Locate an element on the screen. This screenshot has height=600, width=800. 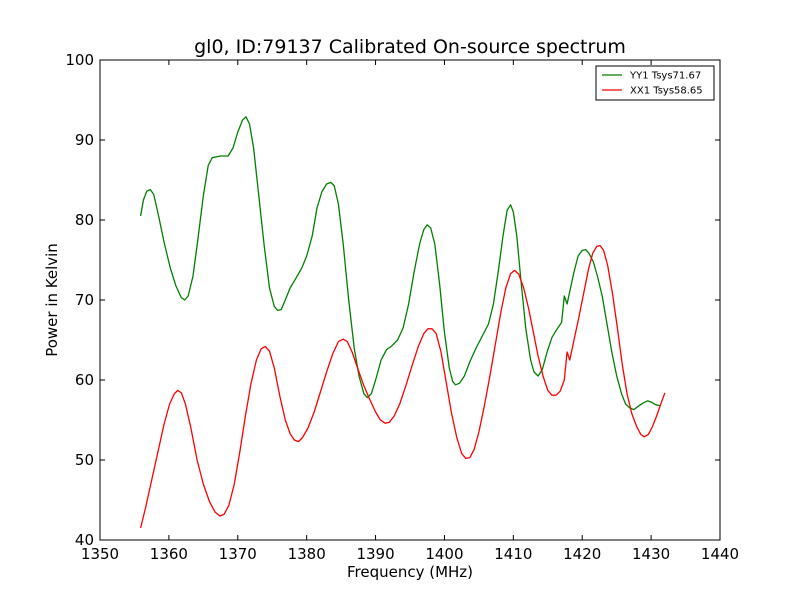
x-tick-label: 1380 is located at coordinates (307, 554).